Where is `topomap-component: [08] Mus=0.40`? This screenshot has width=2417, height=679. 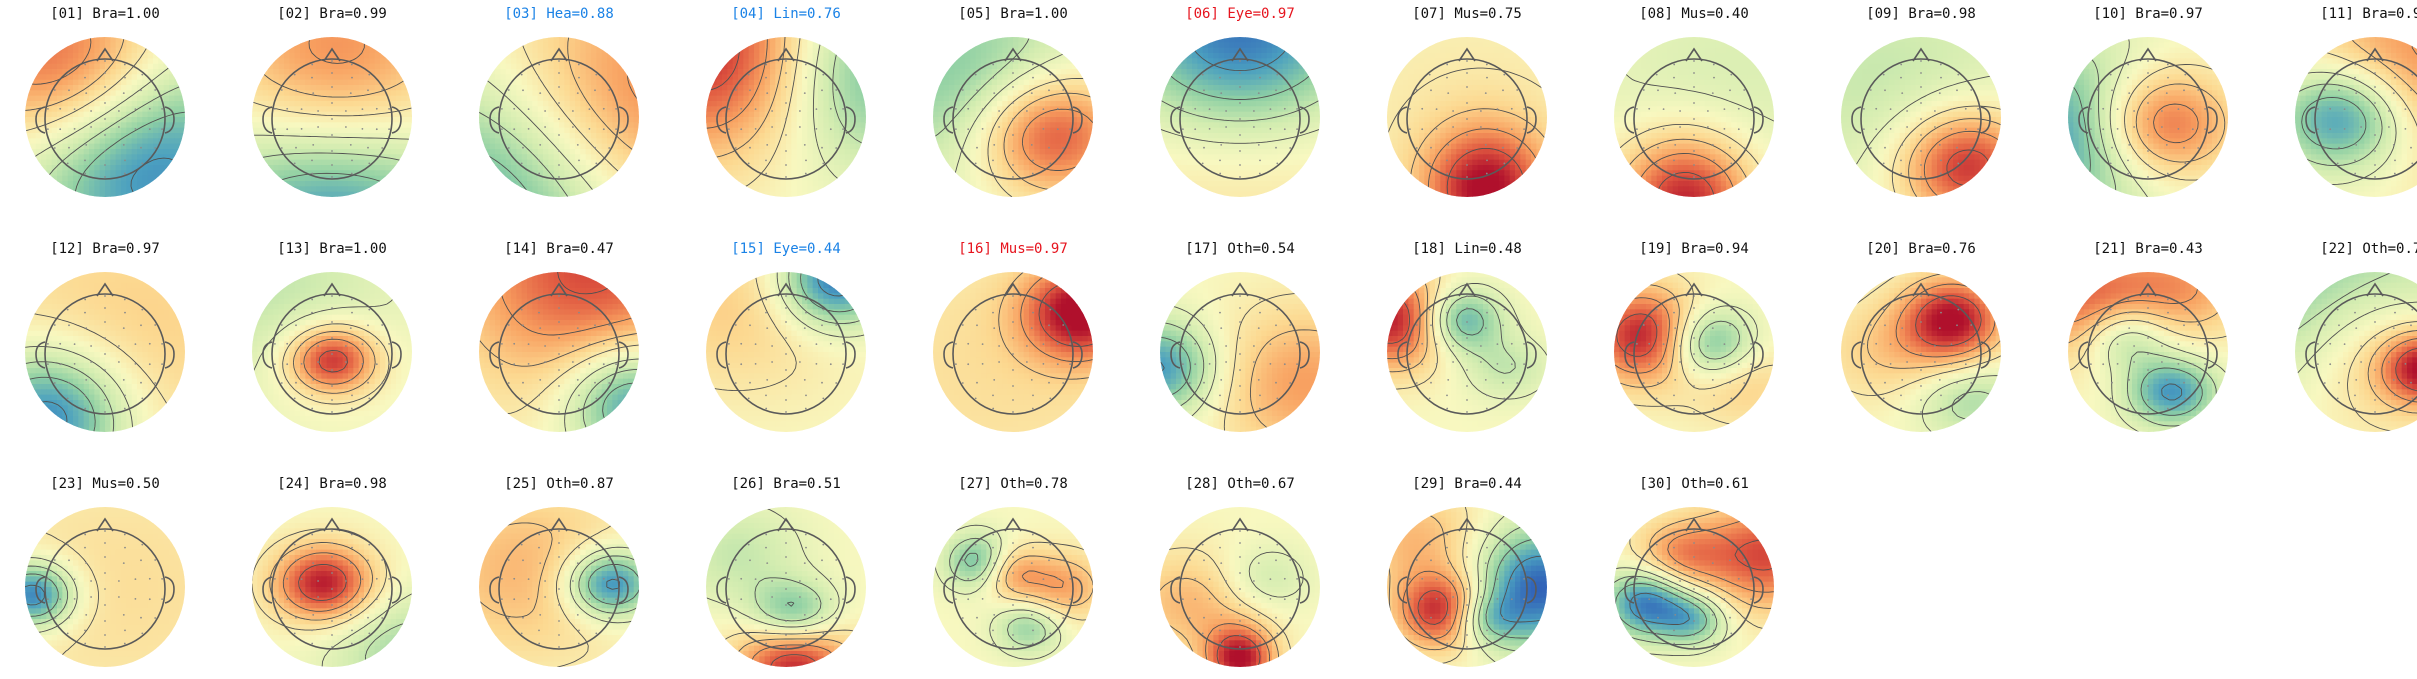 topomap-component: [08] Mus=0.40 is located at coordinates (1694, 106).